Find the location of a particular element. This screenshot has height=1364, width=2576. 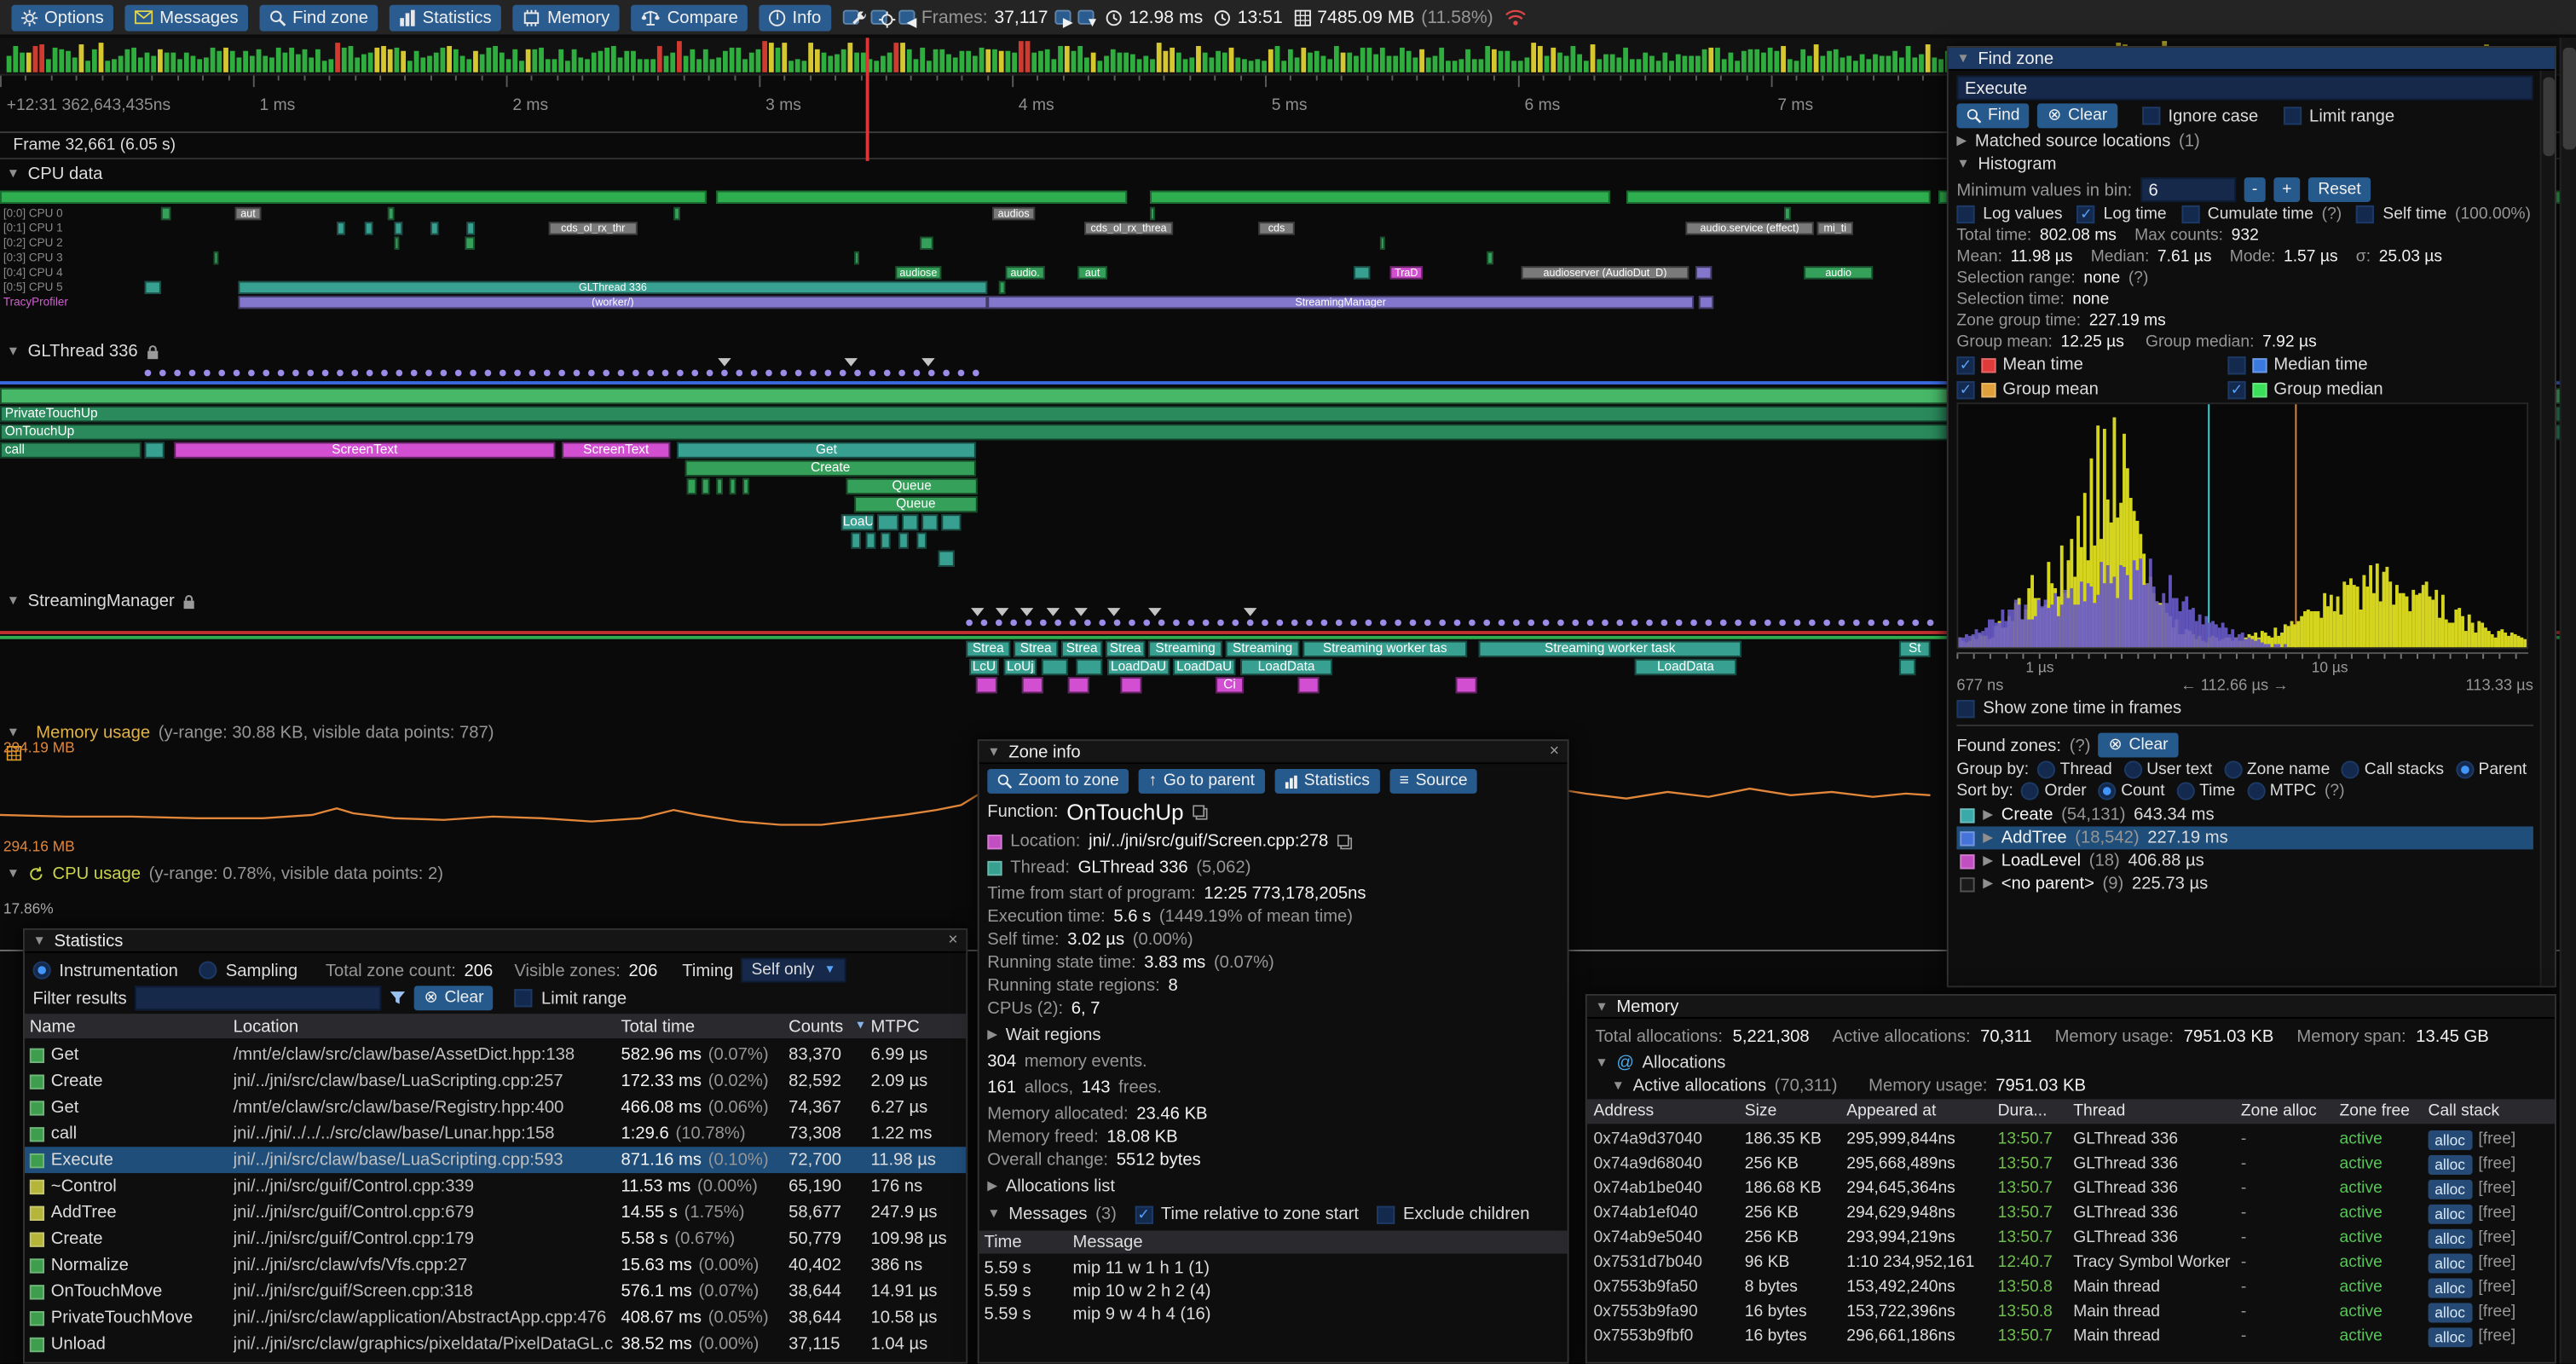

radio-option: Time is located at coordinates (2205, 791).